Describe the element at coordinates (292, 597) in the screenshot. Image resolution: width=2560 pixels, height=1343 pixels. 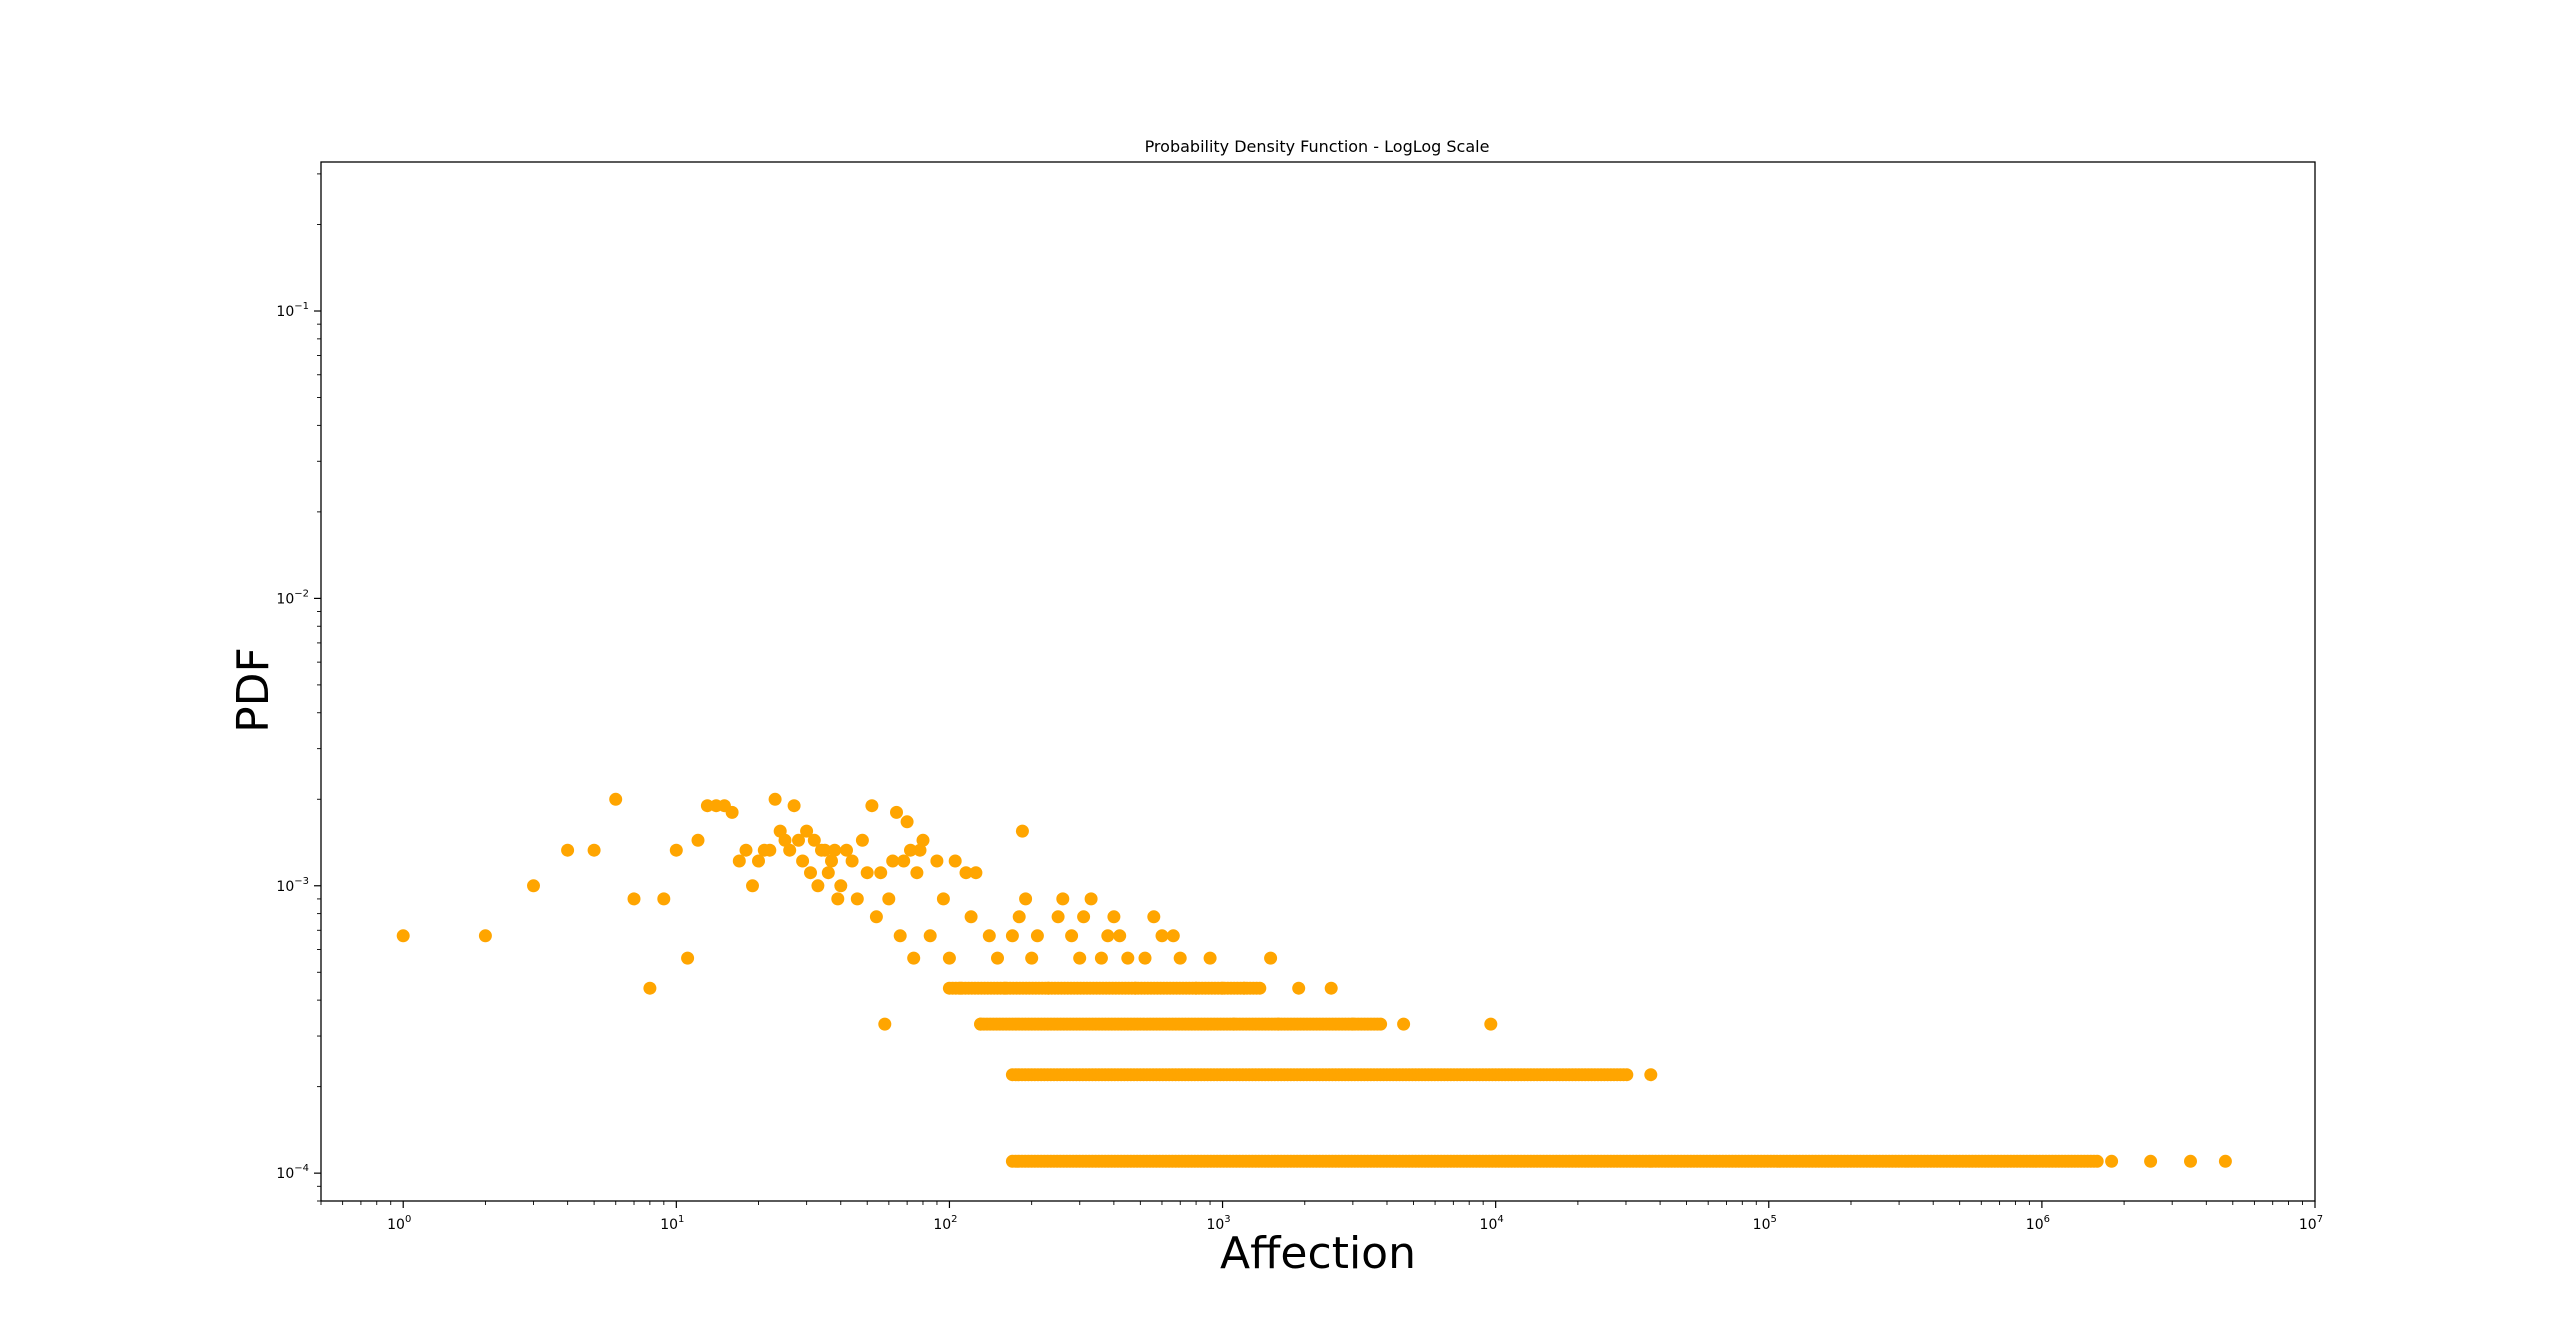
I see `y-tick-label: 10⁻²` at that location.